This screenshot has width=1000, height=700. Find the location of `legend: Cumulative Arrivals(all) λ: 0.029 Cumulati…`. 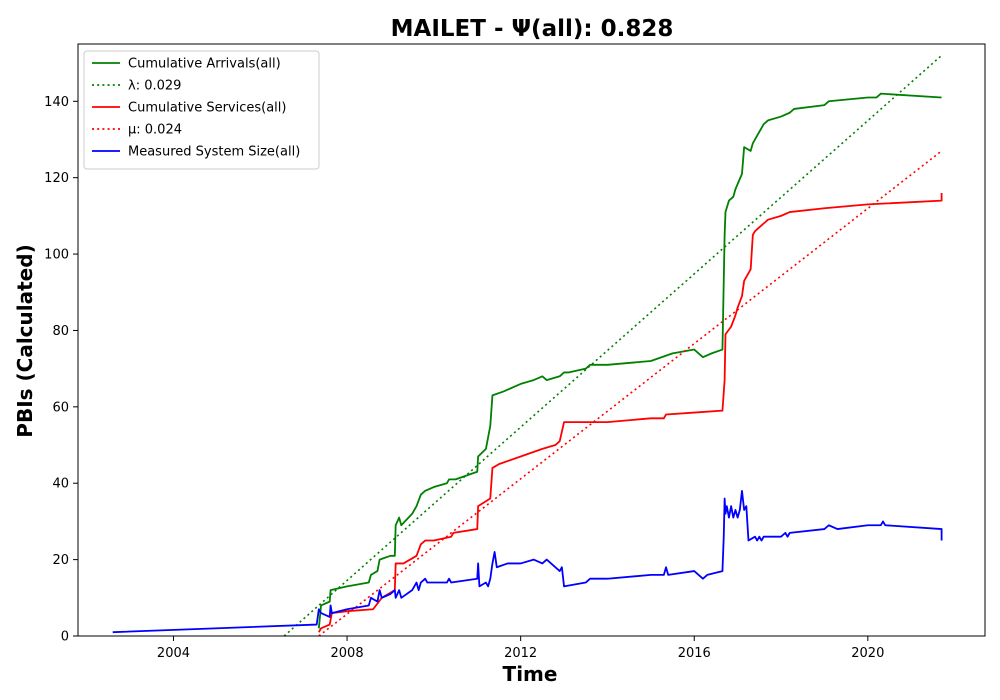

legend: Cumulative Arrivals(all) λ: 0.029 Cumulati… is located at coordinates (201, 110).